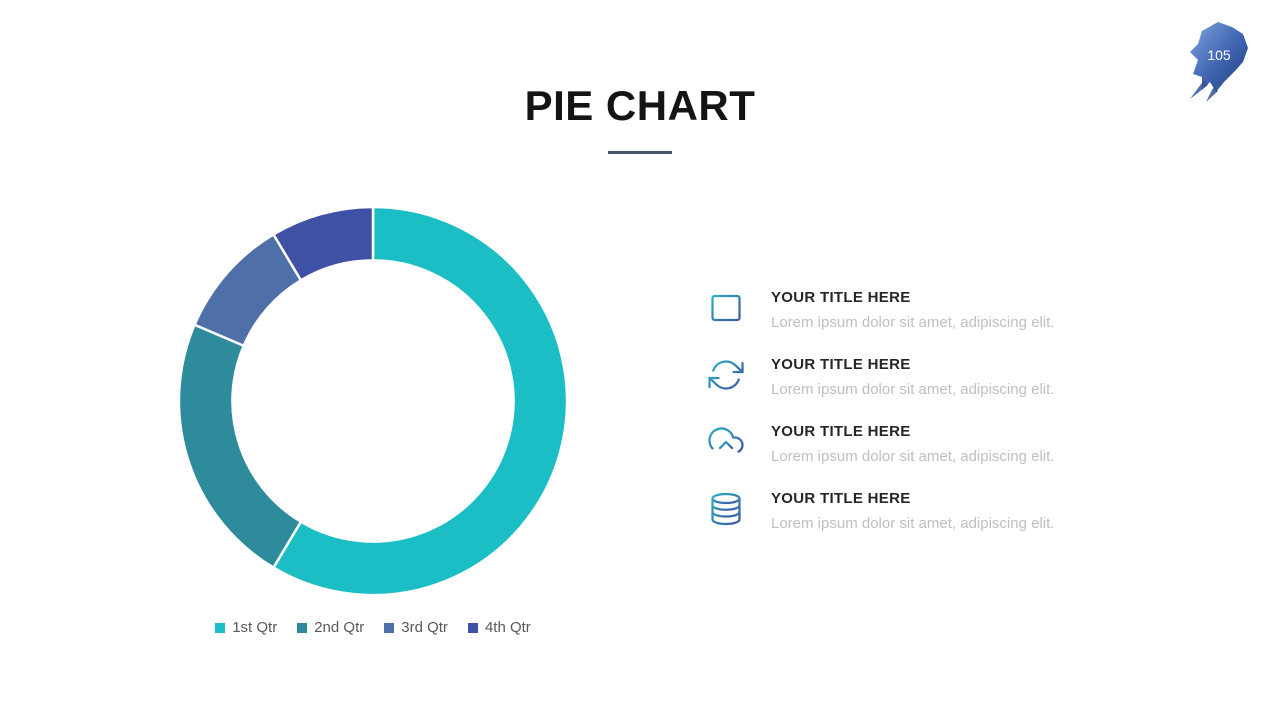 This screenshot has width=1280, height=720. I want to click on title-underline, so click(640, 152).